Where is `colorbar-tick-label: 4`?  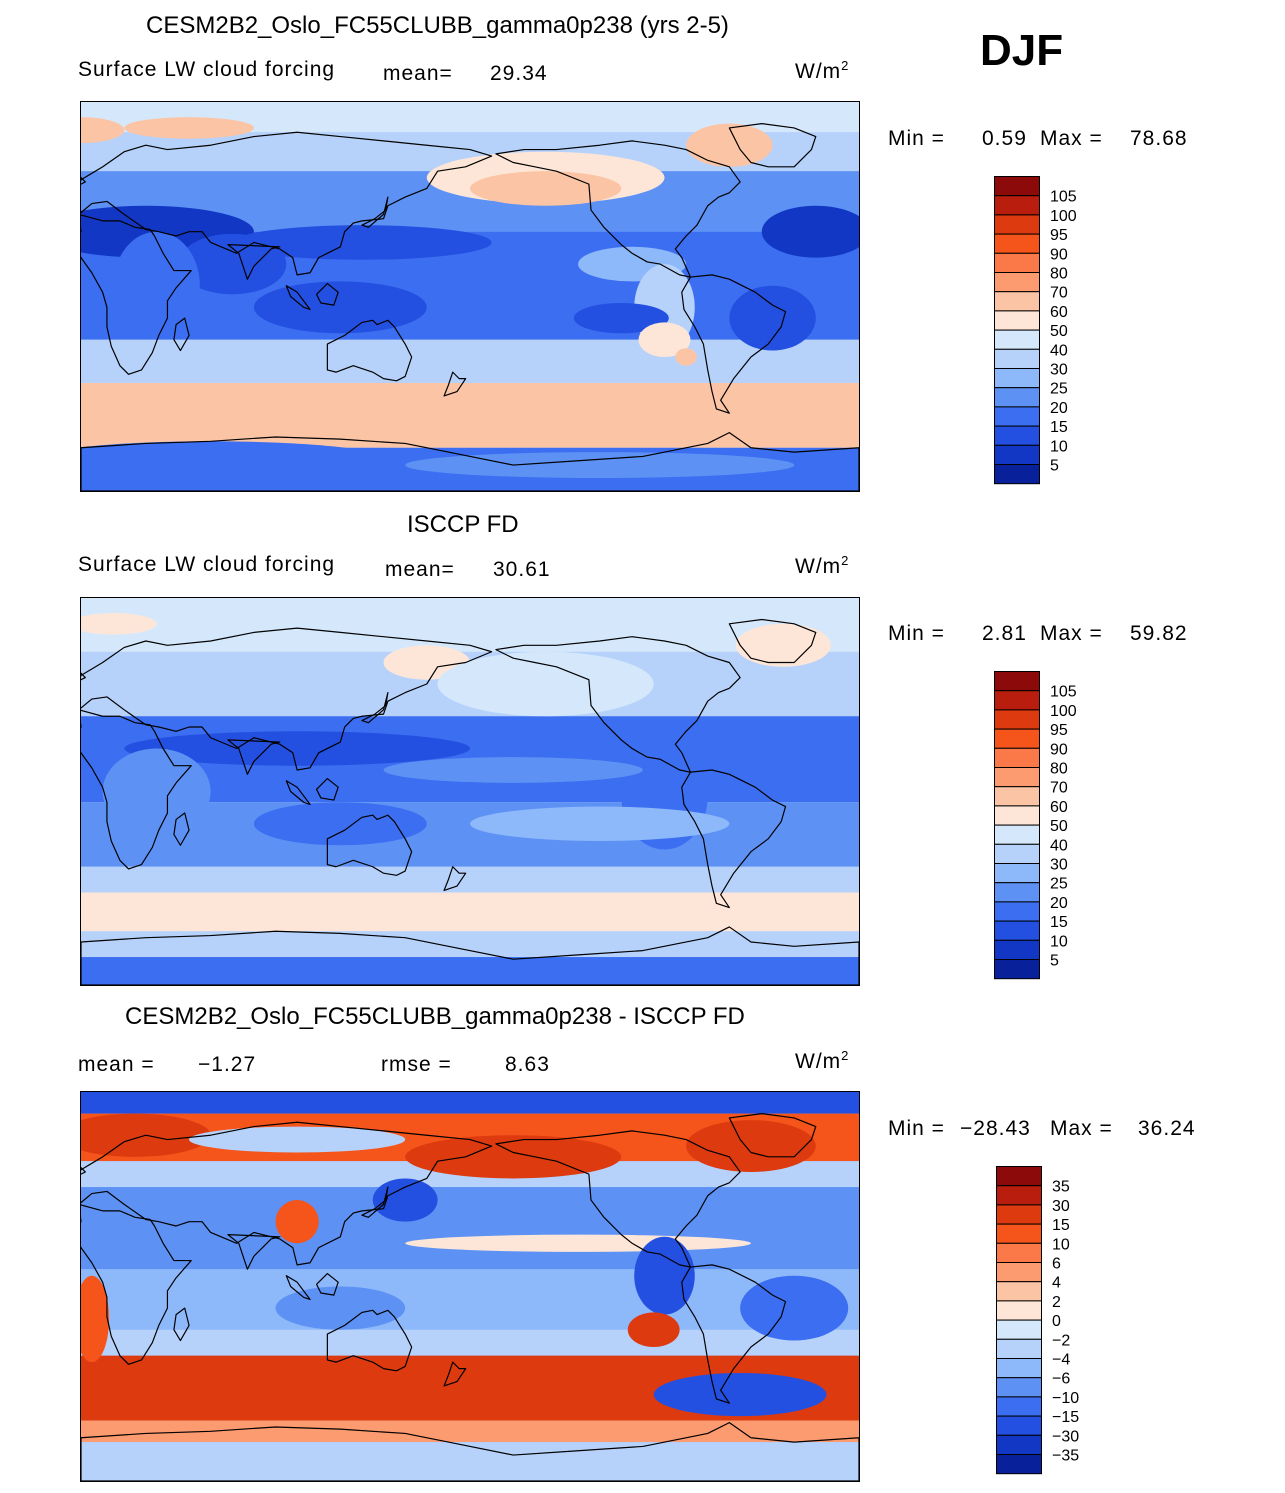
colorbar-tick-label: 4 is located at coordinates (1056, 1283).